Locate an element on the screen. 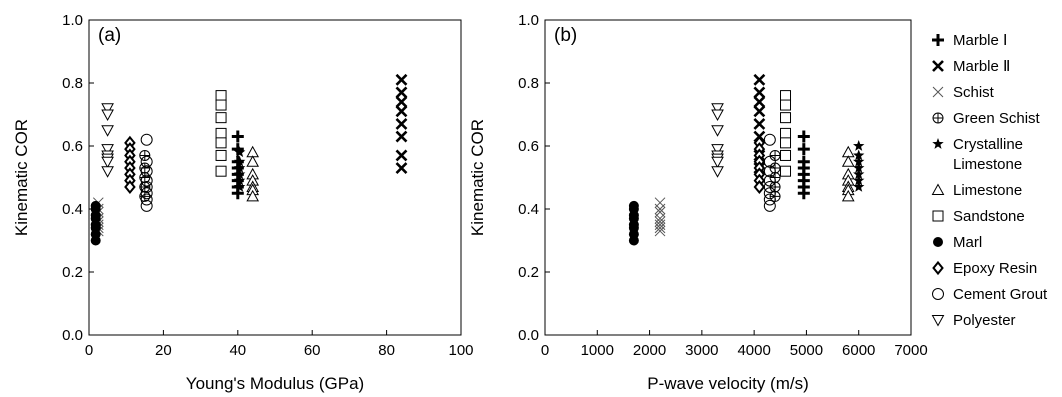  series-green-schist is located at coordinates (145, 176).